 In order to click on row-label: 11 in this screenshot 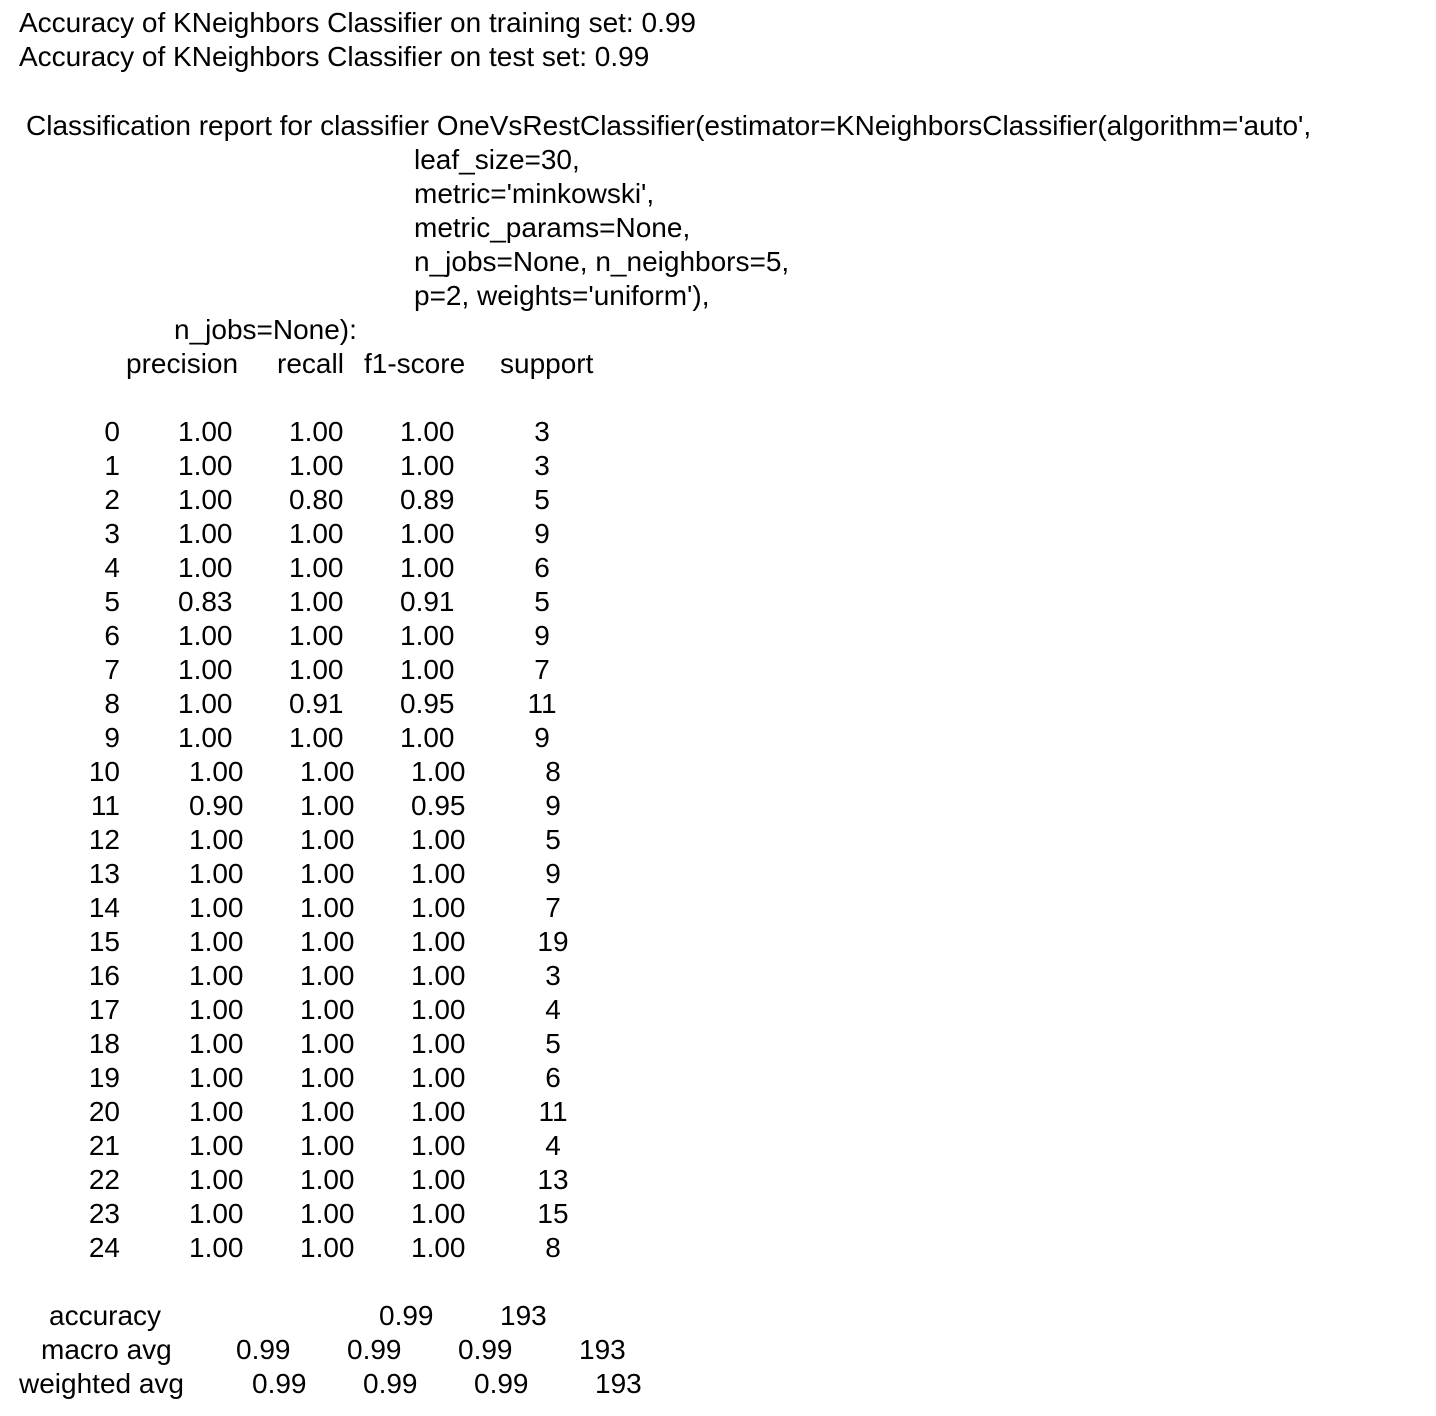, I will do `click(105, 805)`.